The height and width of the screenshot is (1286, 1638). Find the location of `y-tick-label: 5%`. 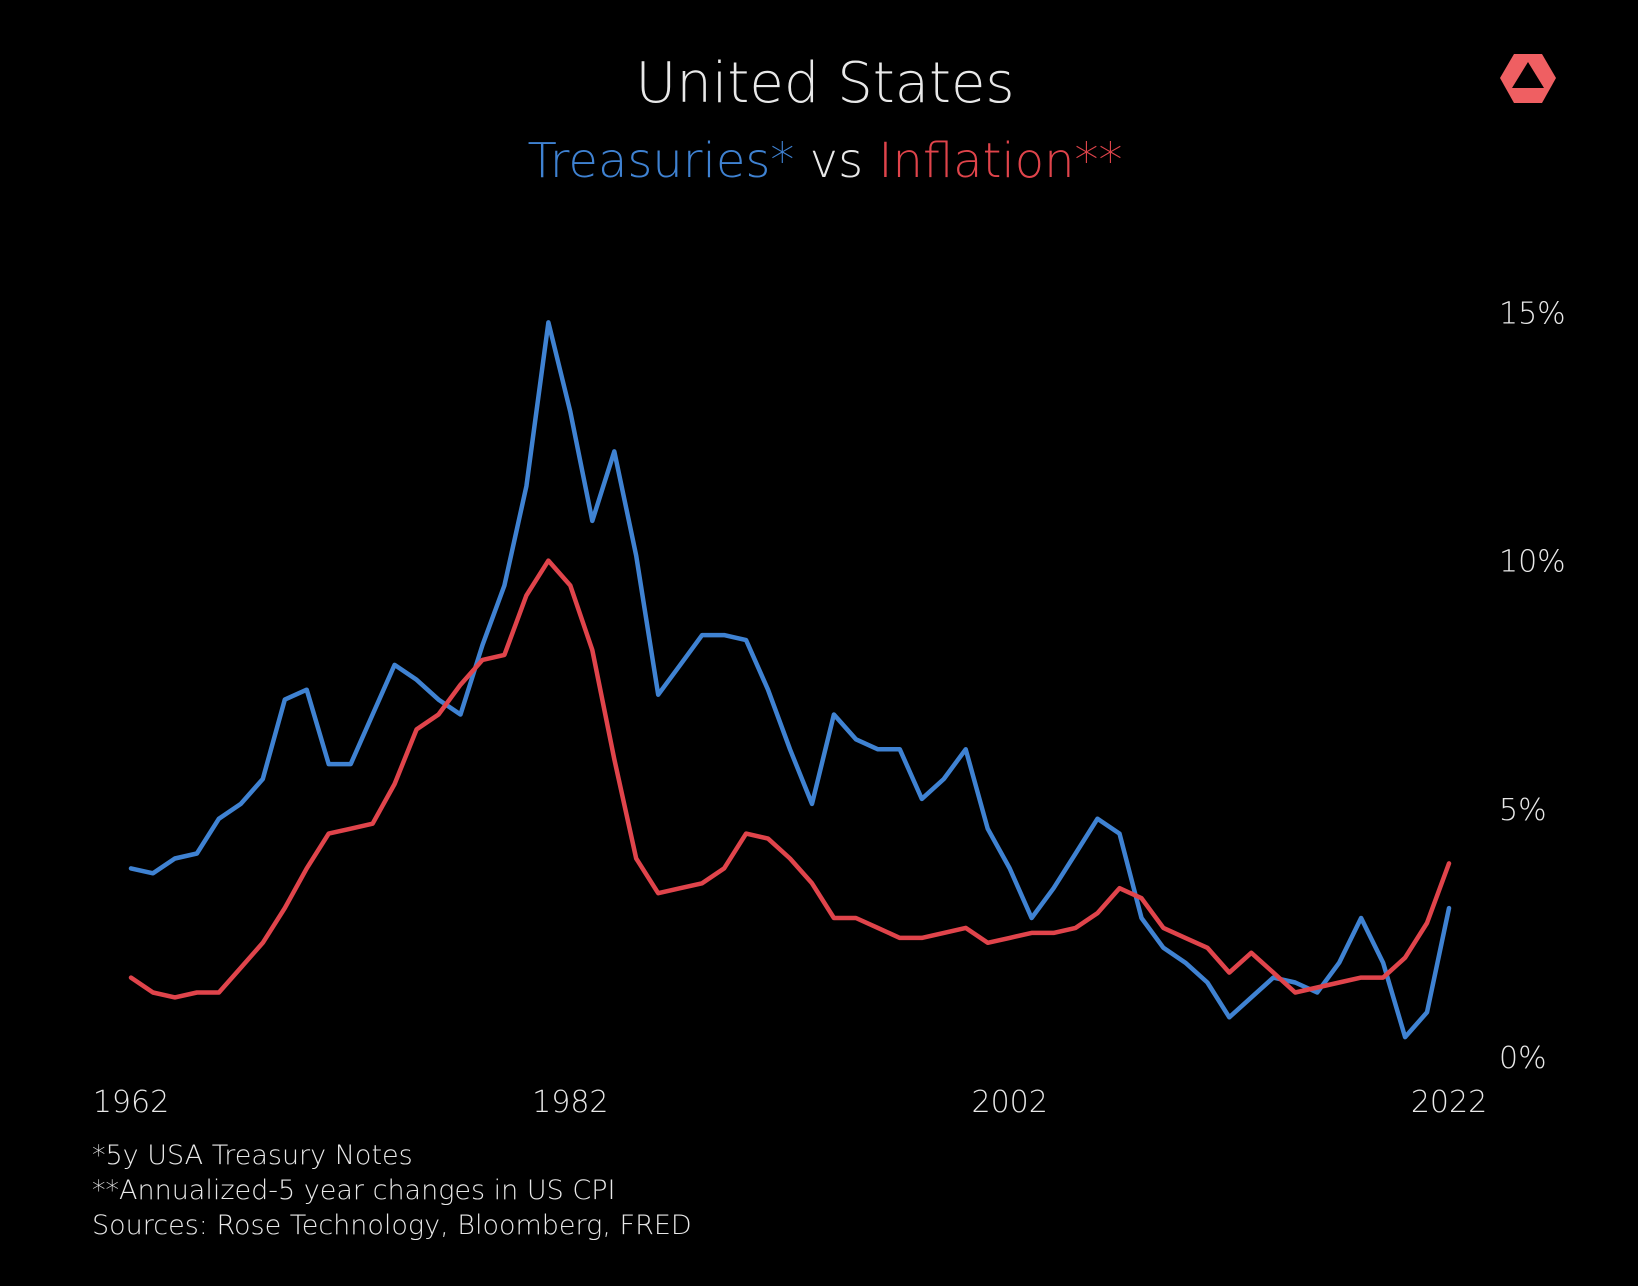

y-tick-label: 5% is located at coordinates (1523, 810).